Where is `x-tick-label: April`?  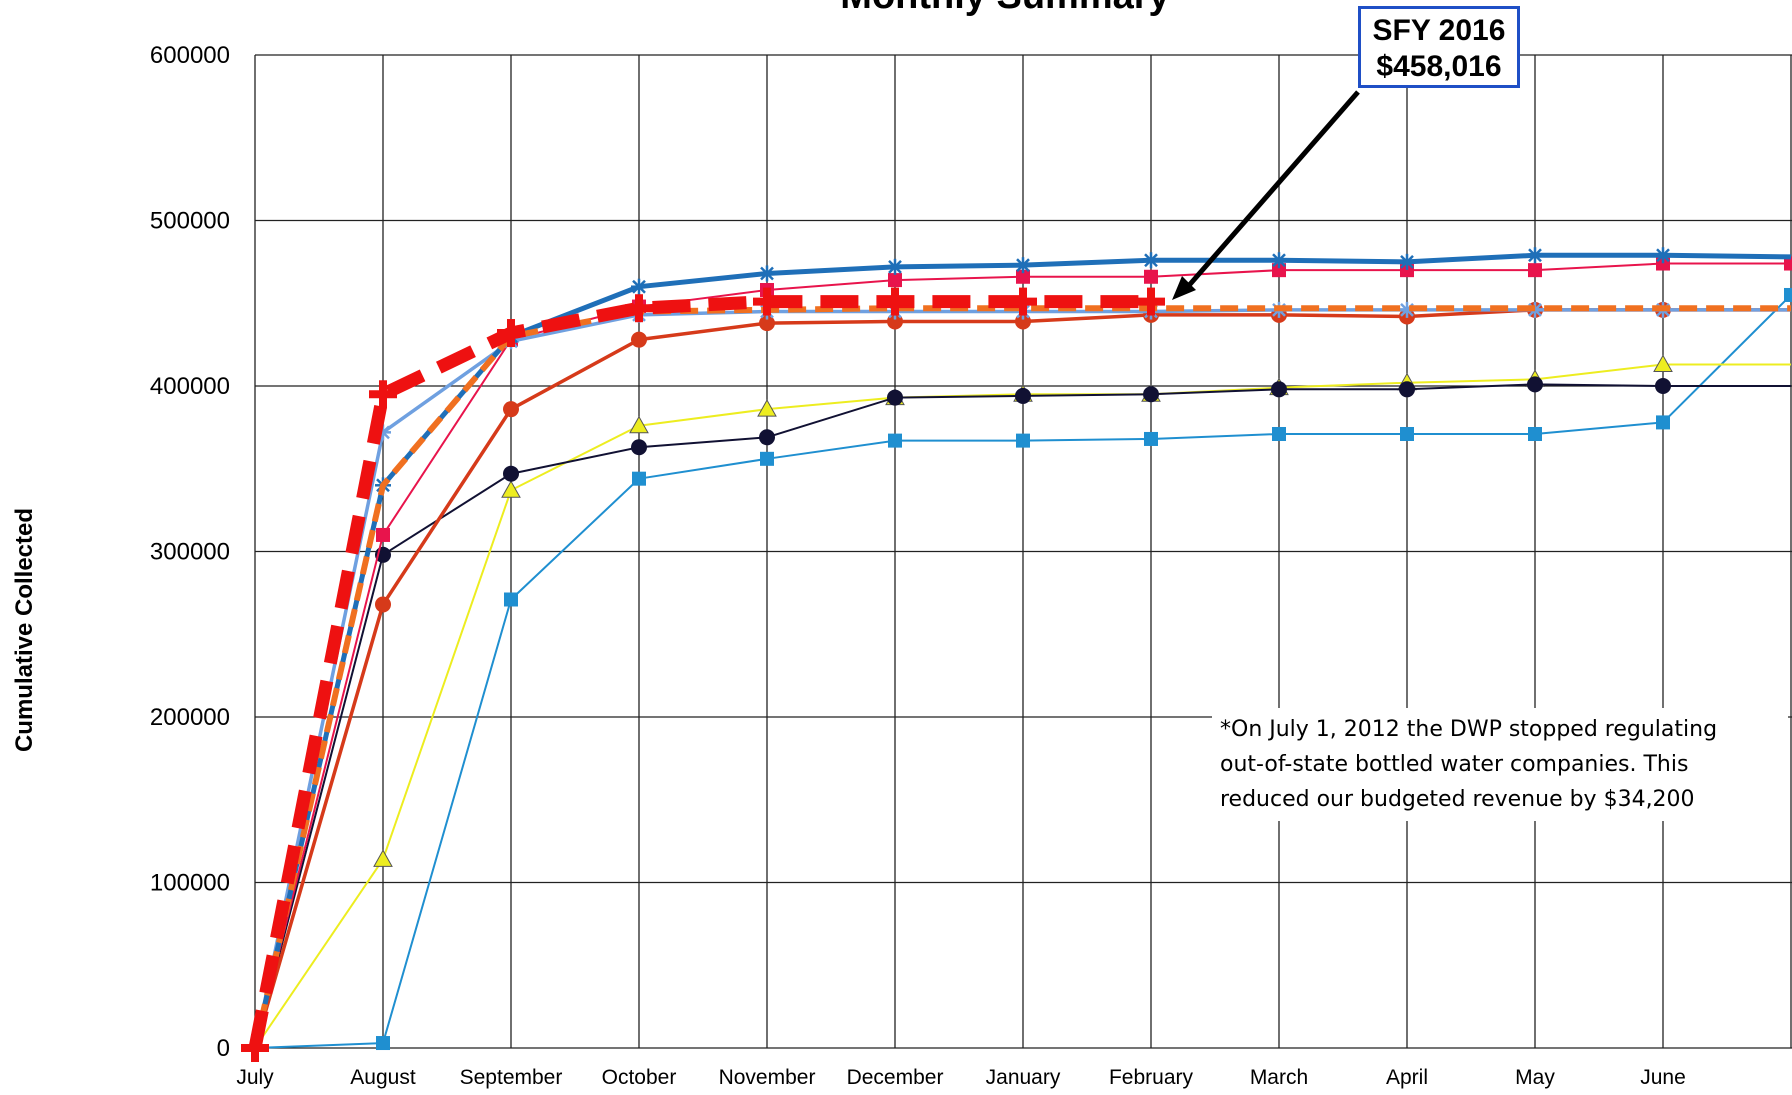 x-tick-label: April is located at coordinates (1407, 1077).